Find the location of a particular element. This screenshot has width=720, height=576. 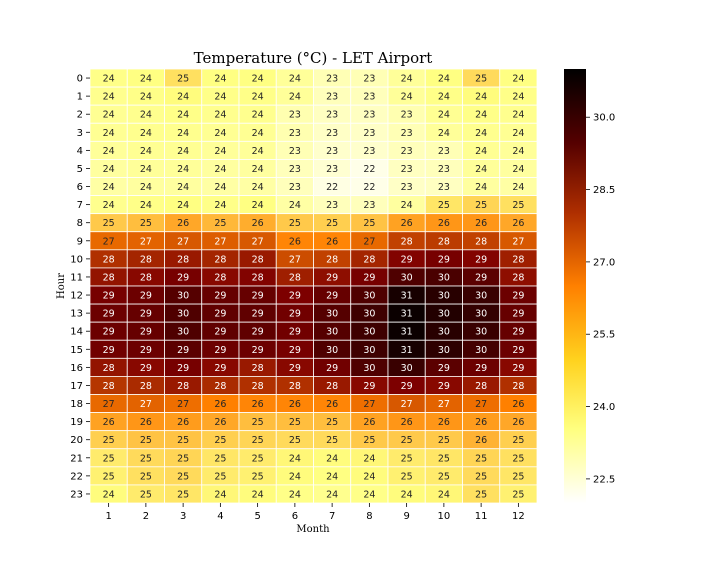

x-tick-label: 6 is located at coordinates (295, 516).